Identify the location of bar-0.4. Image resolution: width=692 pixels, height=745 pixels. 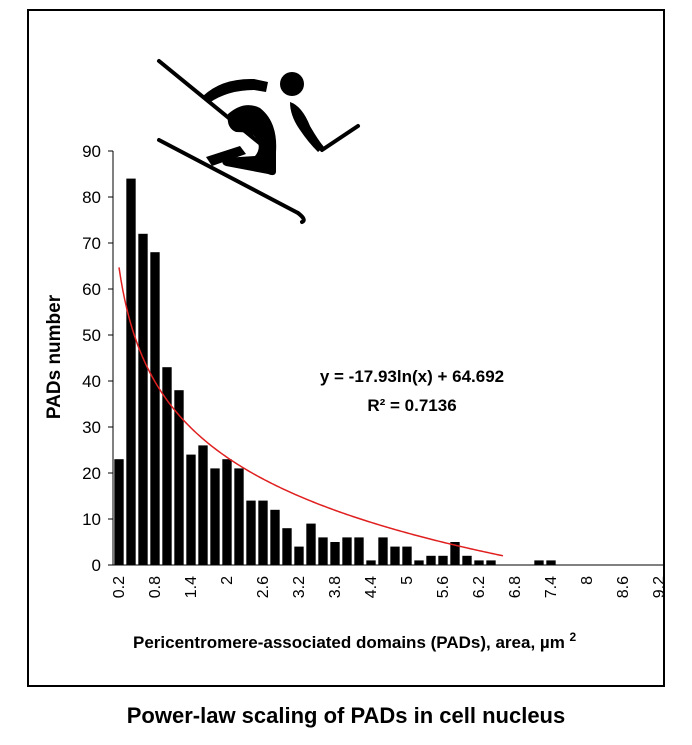
(131, 371).